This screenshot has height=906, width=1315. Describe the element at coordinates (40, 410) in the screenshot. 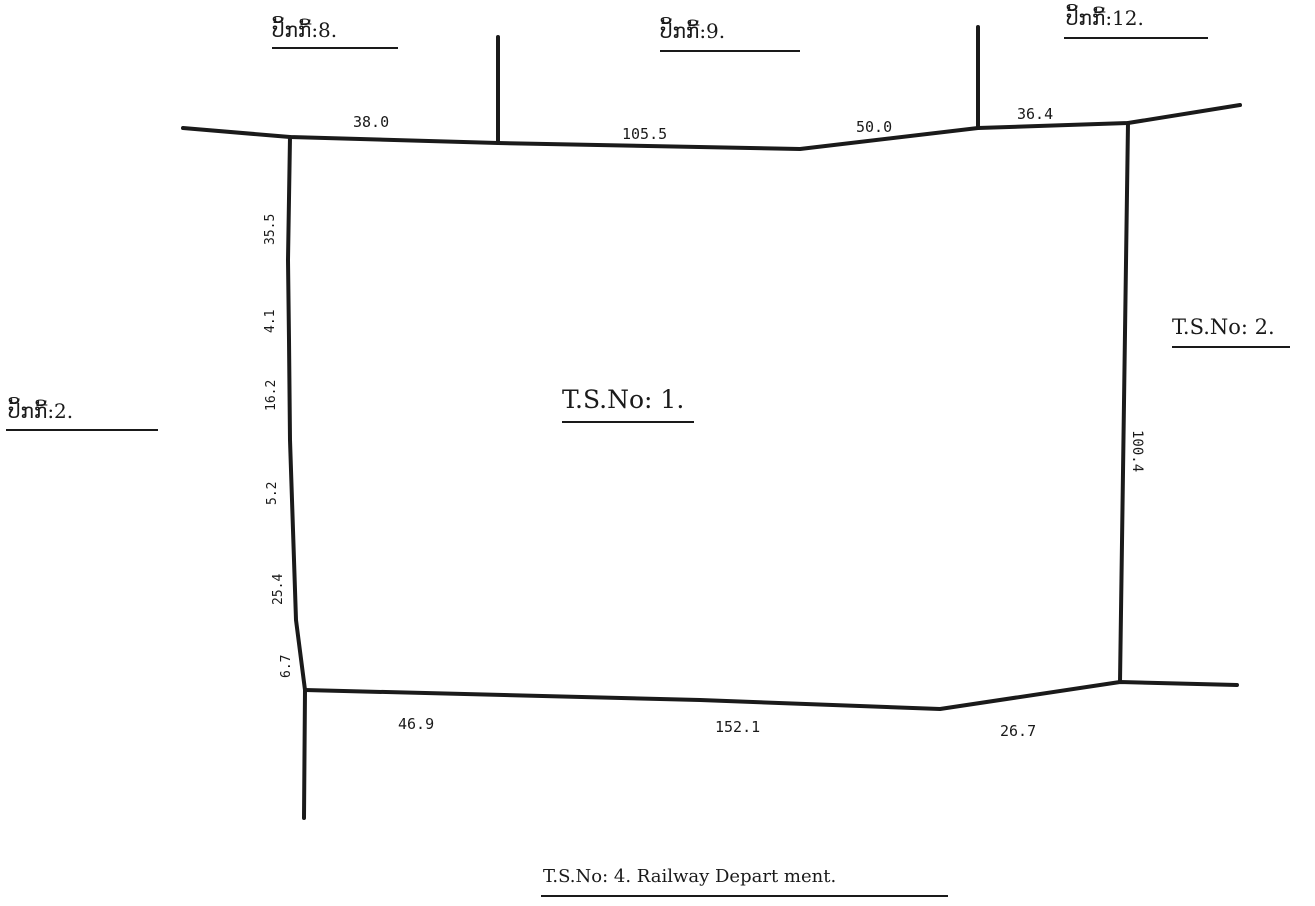

I see `neighbor-left: ປິ້ກກີ້:2.` at that location.